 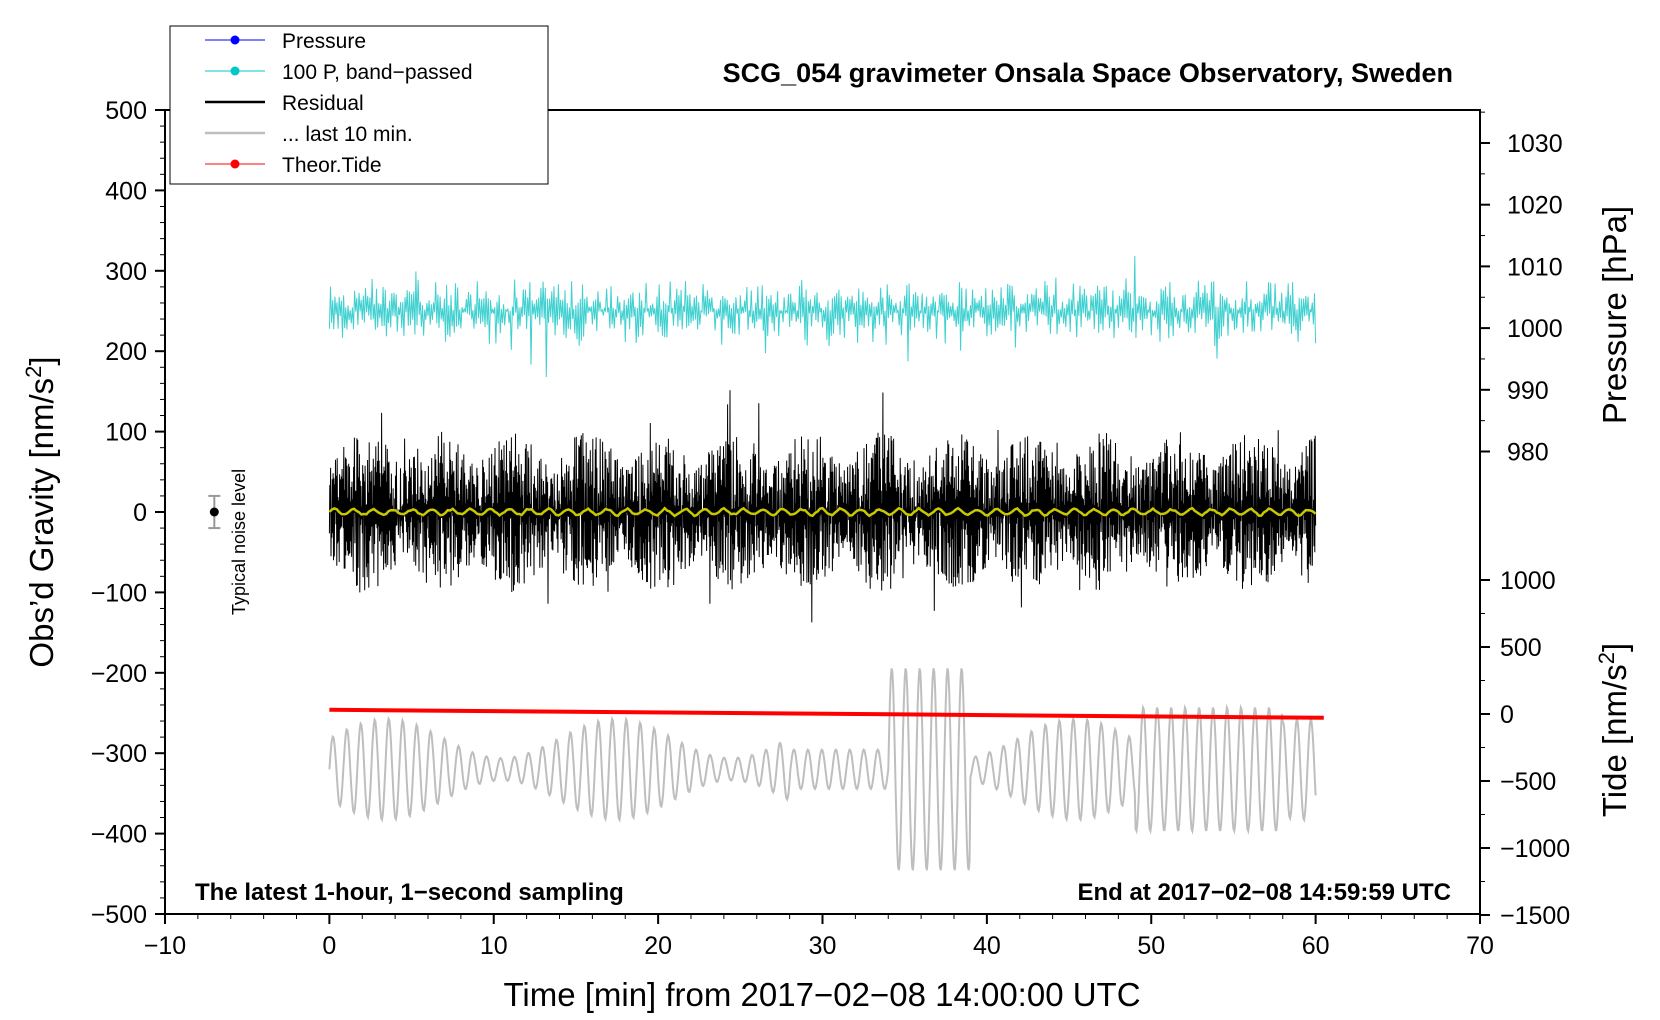 What do you see at coordinates (1535, 267) in the screenshot?
I see `pressure-tick-label: 1010` at bounding box center [1535, 267].